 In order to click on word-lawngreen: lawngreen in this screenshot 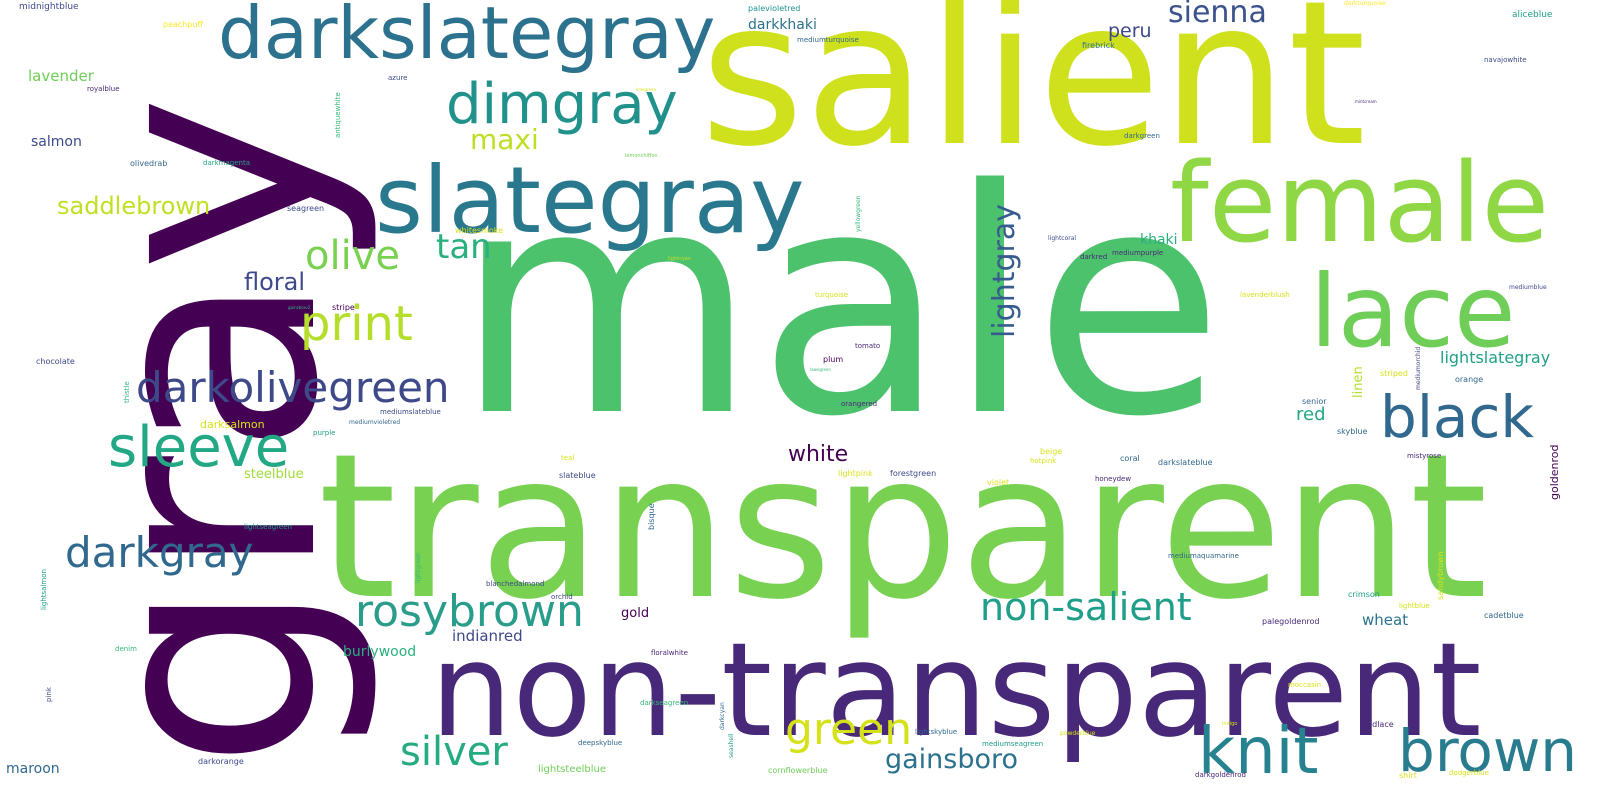, I will do `click(820, 369)`.